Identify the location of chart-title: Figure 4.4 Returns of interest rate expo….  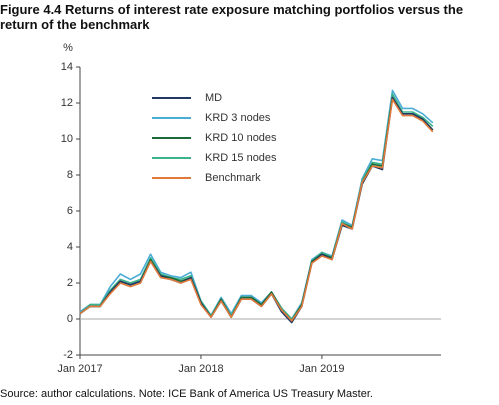
(232, 17).